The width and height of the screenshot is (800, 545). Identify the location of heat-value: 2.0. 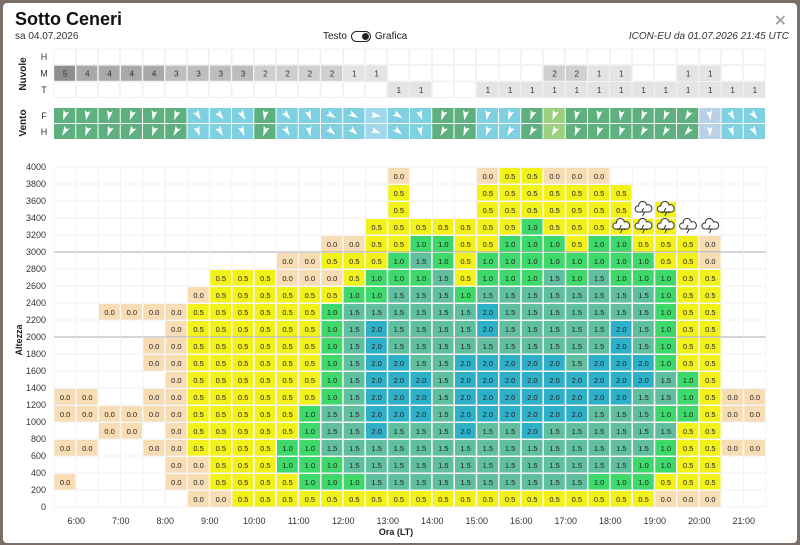
(643, 363).